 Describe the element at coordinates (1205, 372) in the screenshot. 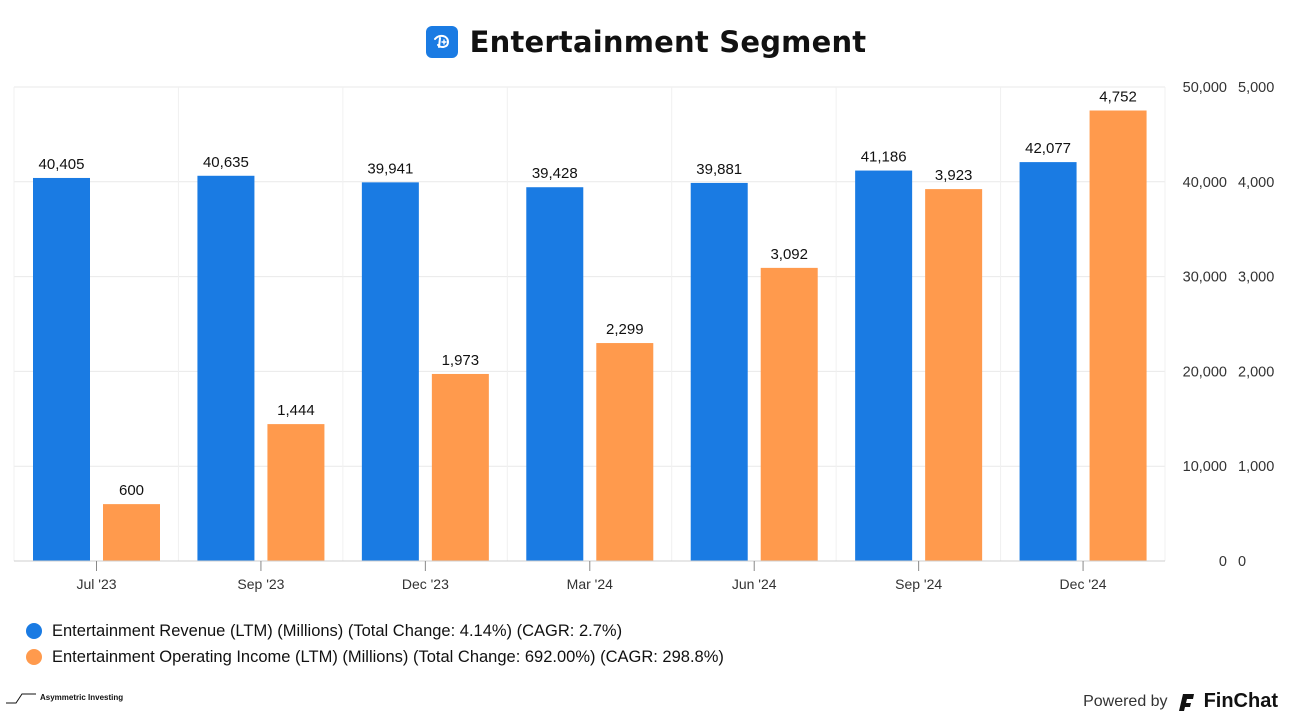

I see `y-tick-label-primary: 20,000` at that location.